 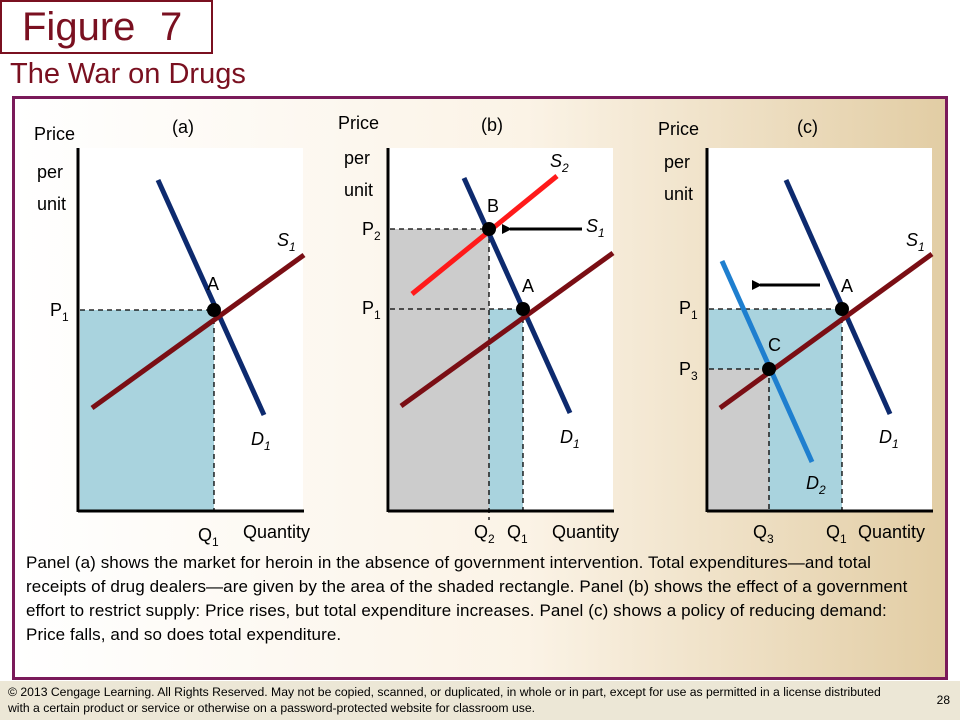 What do you see at coordinates (528, 286) in the screenshot?
I see `panel-b-point-a-label: A` at bounding box center [528, 286].